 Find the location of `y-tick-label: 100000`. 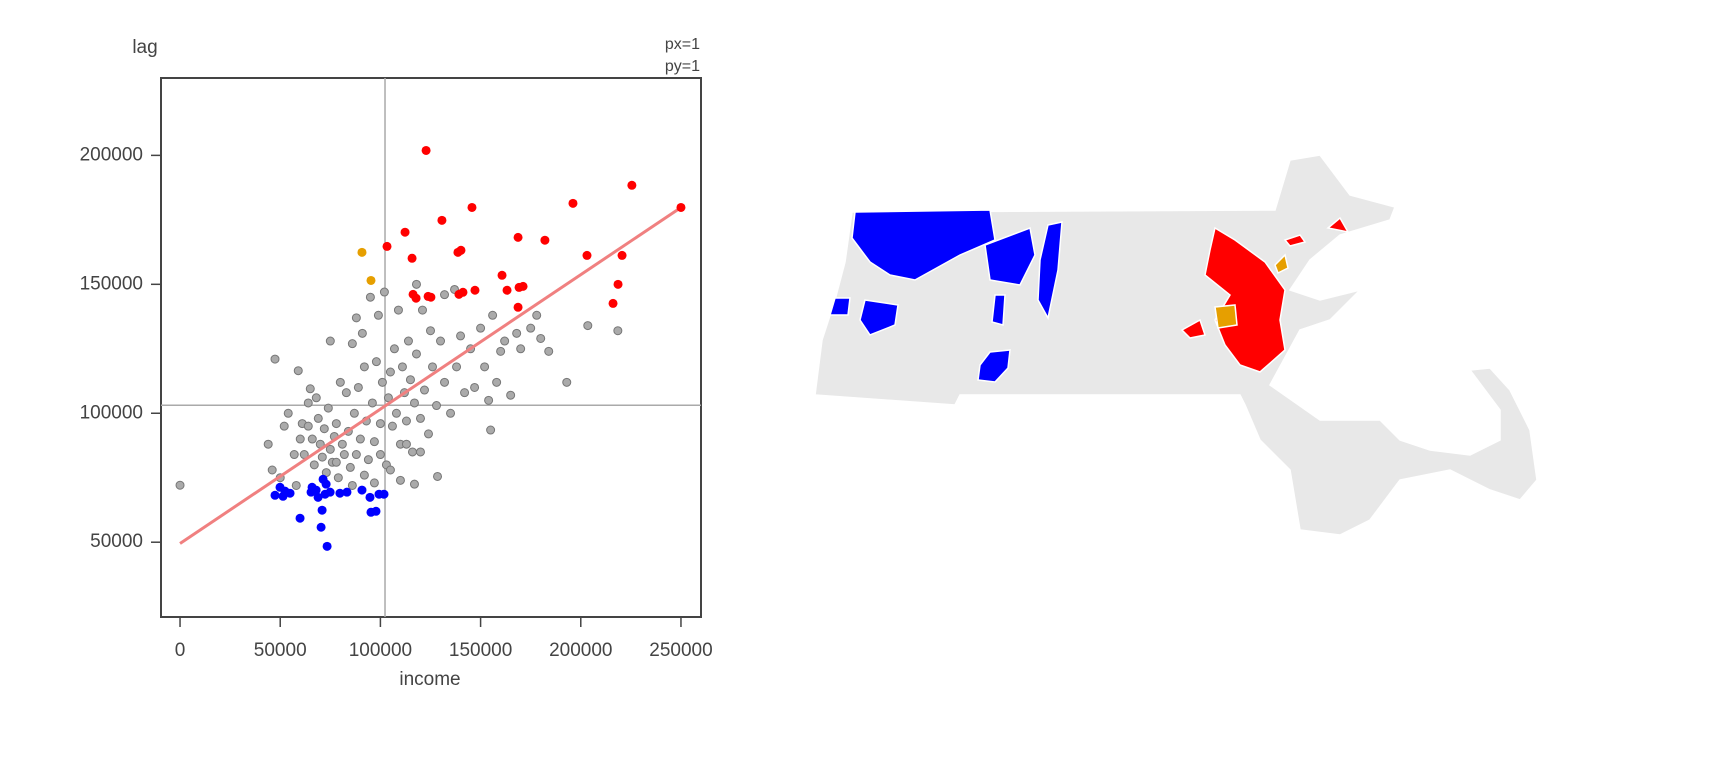

y-tick-label: 100000 is located at coordinates (111, 412).